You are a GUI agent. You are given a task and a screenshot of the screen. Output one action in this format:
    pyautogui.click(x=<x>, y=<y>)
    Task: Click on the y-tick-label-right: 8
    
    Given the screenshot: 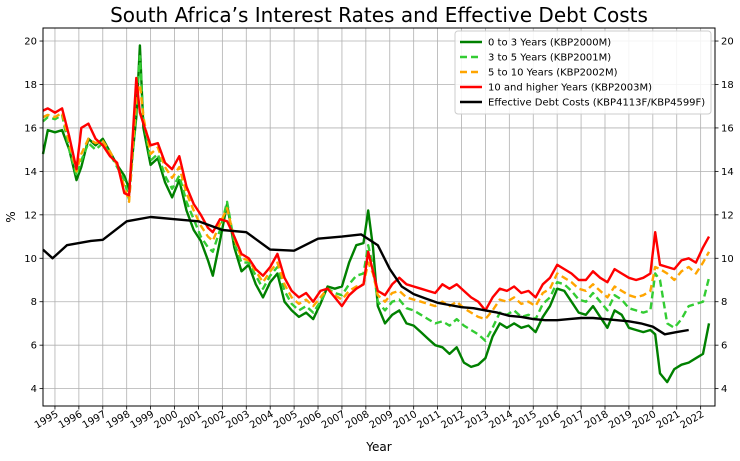 What is the action you would take?
    pyautogui.click(x=724, y=302)
    